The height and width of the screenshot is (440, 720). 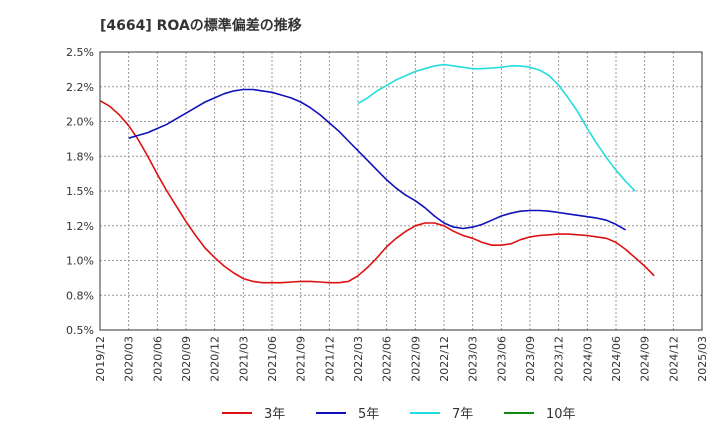 I want to click on x-tick-label: 2021/06, so click(x=272, y=359).